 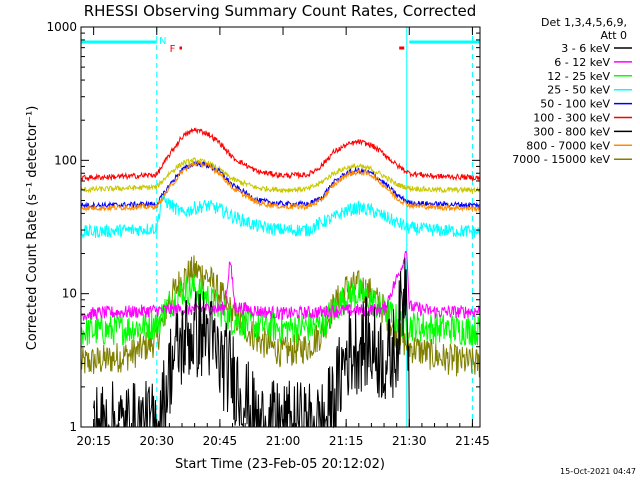 I want to click on x-tick-label: 20:30, so click(x=156, y=441).